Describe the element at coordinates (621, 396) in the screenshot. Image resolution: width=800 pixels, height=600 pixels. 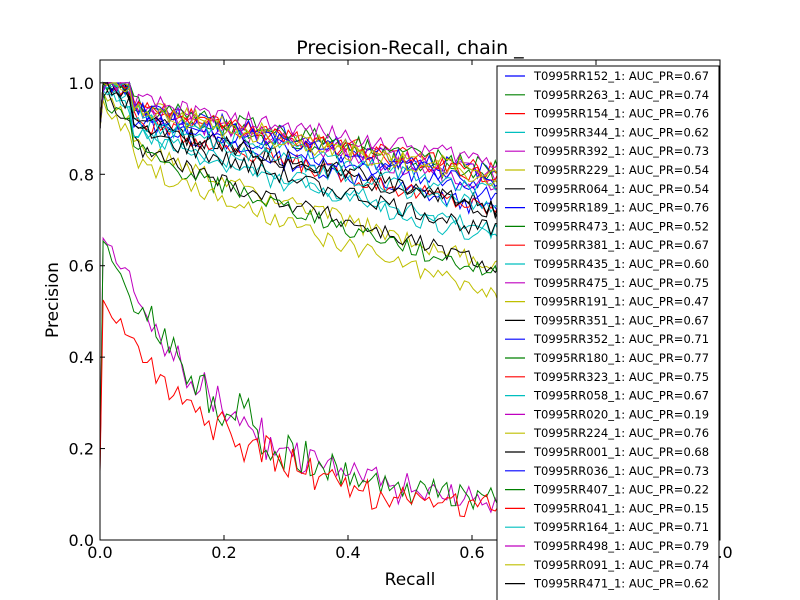
I see `legend-entry: T0995RR058_1: AUC_PR=0.67` at that location.